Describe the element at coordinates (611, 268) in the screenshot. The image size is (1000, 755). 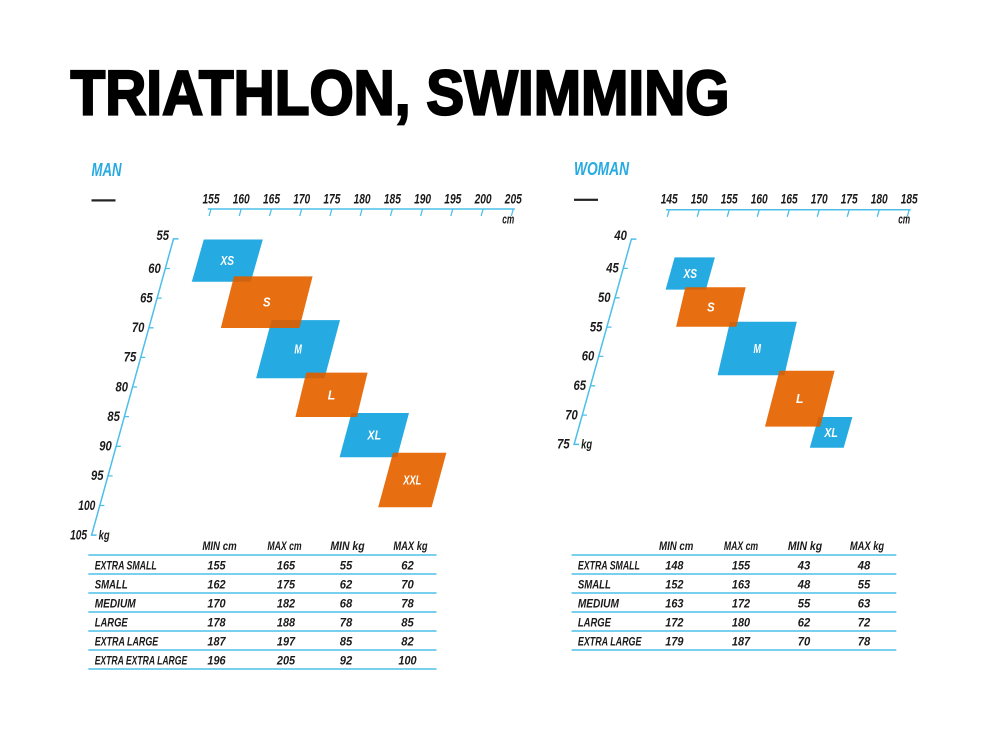
I see `svg-text: 45` at that location.